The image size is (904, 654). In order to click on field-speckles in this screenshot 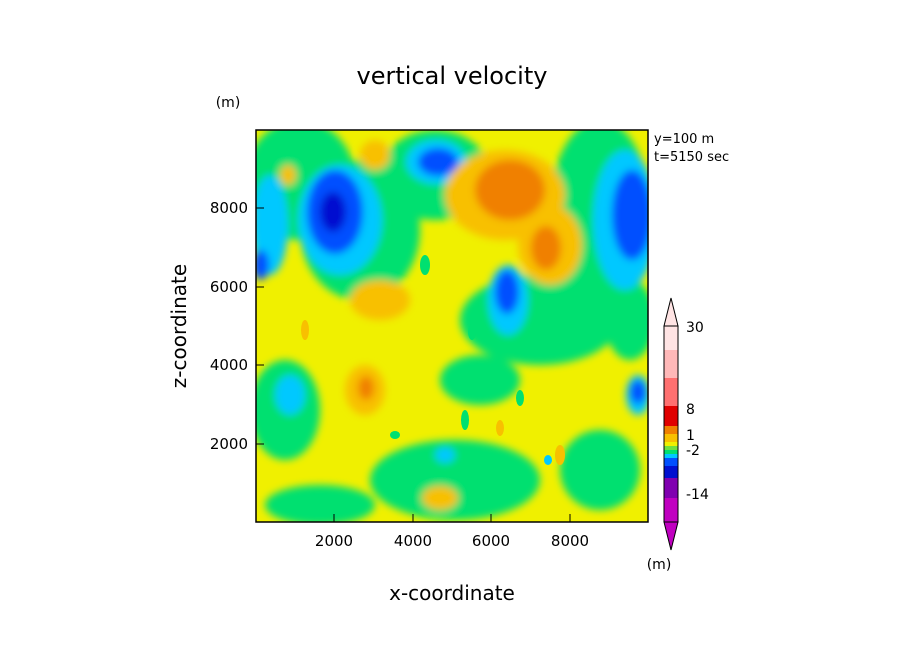, I will do `click(433, 360)`.